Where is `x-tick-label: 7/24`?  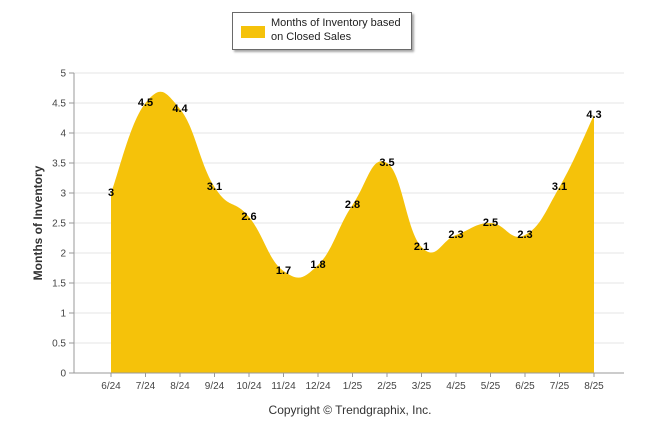 x-tick-label: 7/24 is located at coordinates (146, 386).